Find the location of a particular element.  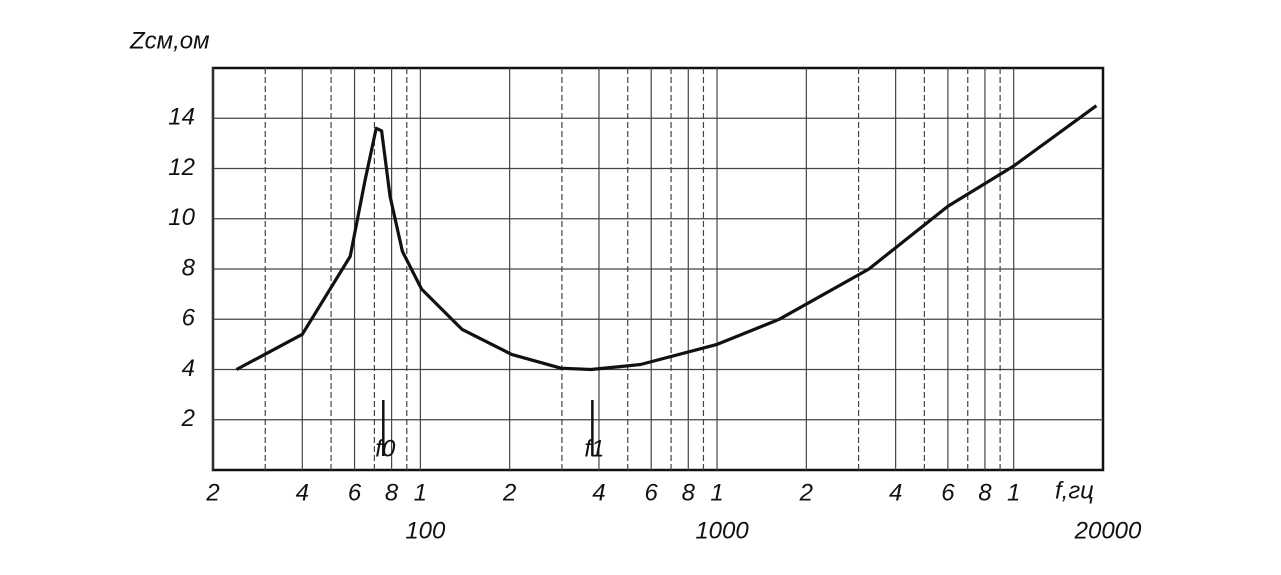

x-decade-label: 1000 is located at coordinates (722, 530).